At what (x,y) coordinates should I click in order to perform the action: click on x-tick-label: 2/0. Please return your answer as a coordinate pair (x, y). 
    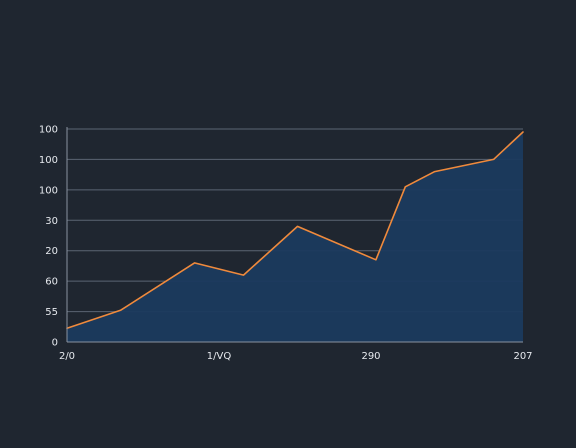
    Looking at the image, I should click on (67, 356).